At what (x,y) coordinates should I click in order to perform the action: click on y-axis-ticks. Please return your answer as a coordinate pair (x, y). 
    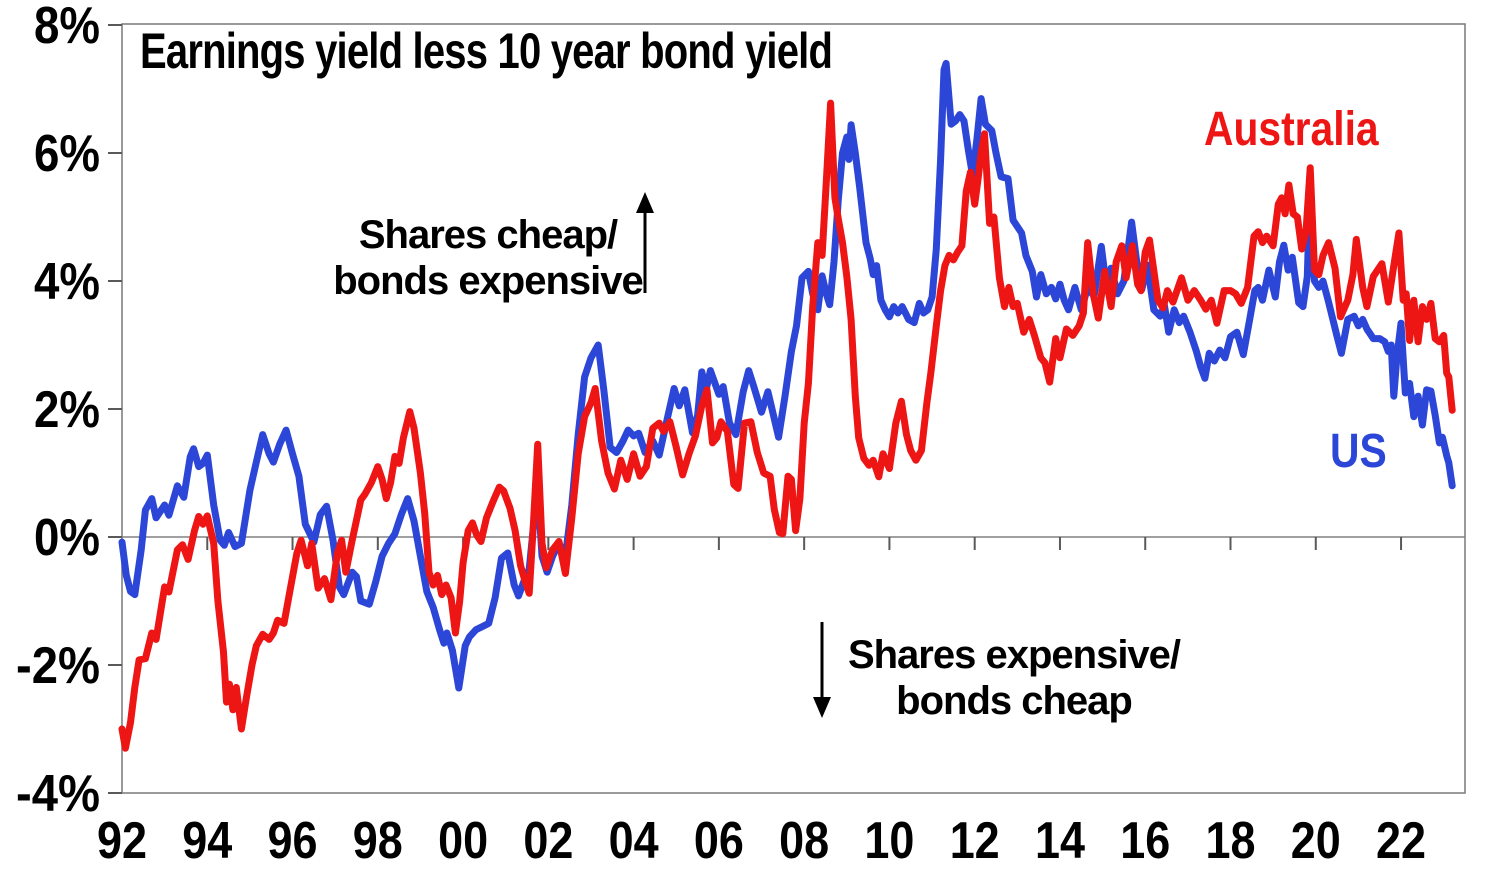
    Looking at the image, I should click on (115, 409).